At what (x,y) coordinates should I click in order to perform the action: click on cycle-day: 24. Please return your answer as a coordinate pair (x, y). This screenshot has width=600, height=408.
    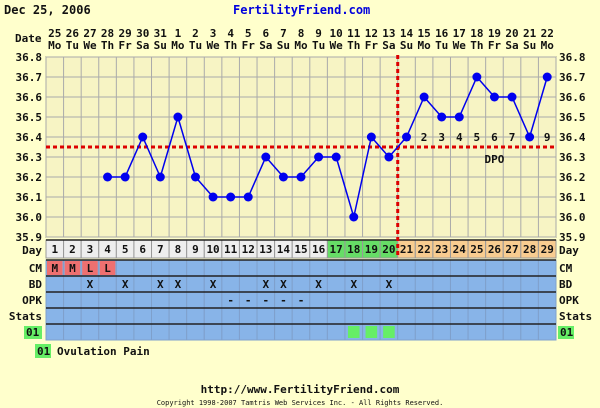
    Looking at the image, I should click on (460, 249).